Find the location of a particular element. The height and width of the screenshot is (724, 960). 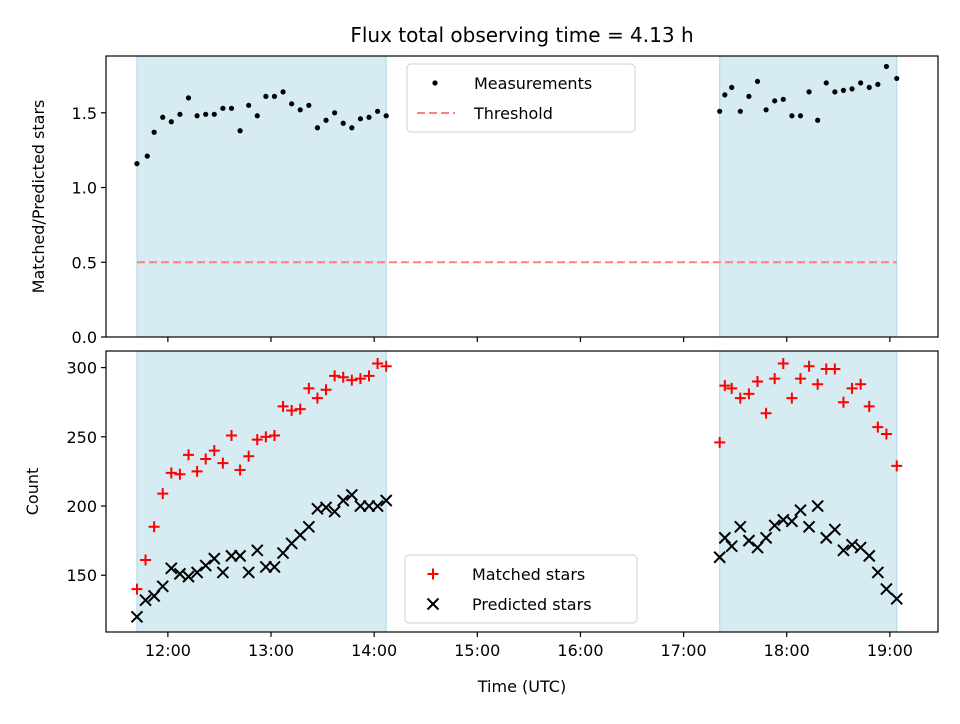

legend: Matched stars Predicted stars is located at coordinates (521, 589).